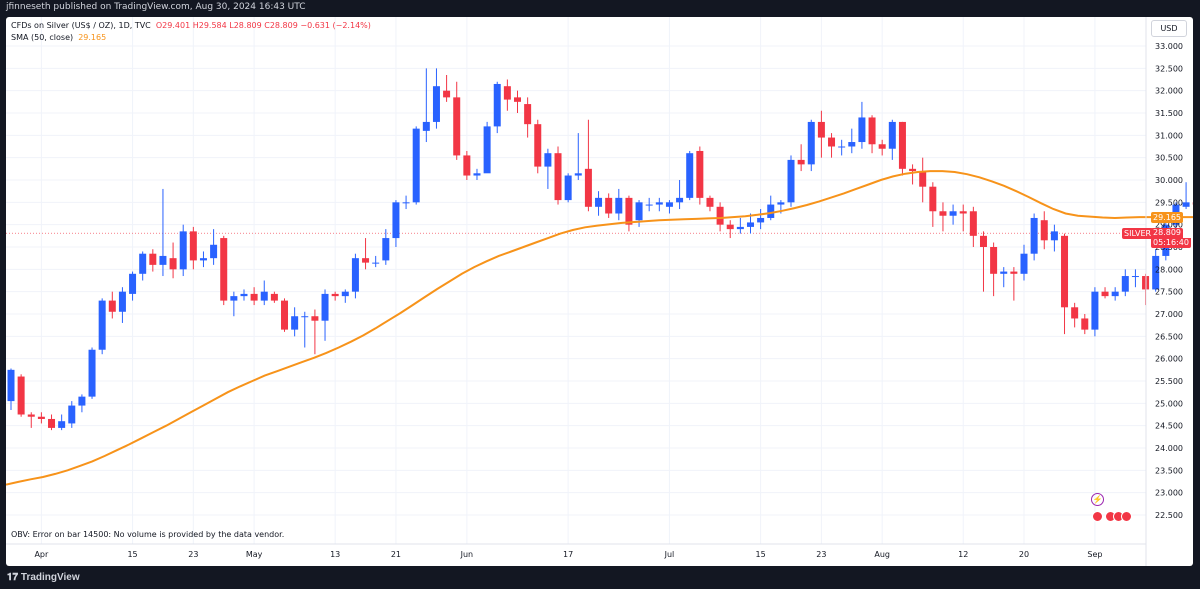 The height and width of the screenshot is (589, 1200). What do you see at coordinates (50, 577) in the screenshot?
I see `brand-name: TradingView` at bounding box center [50, 577].